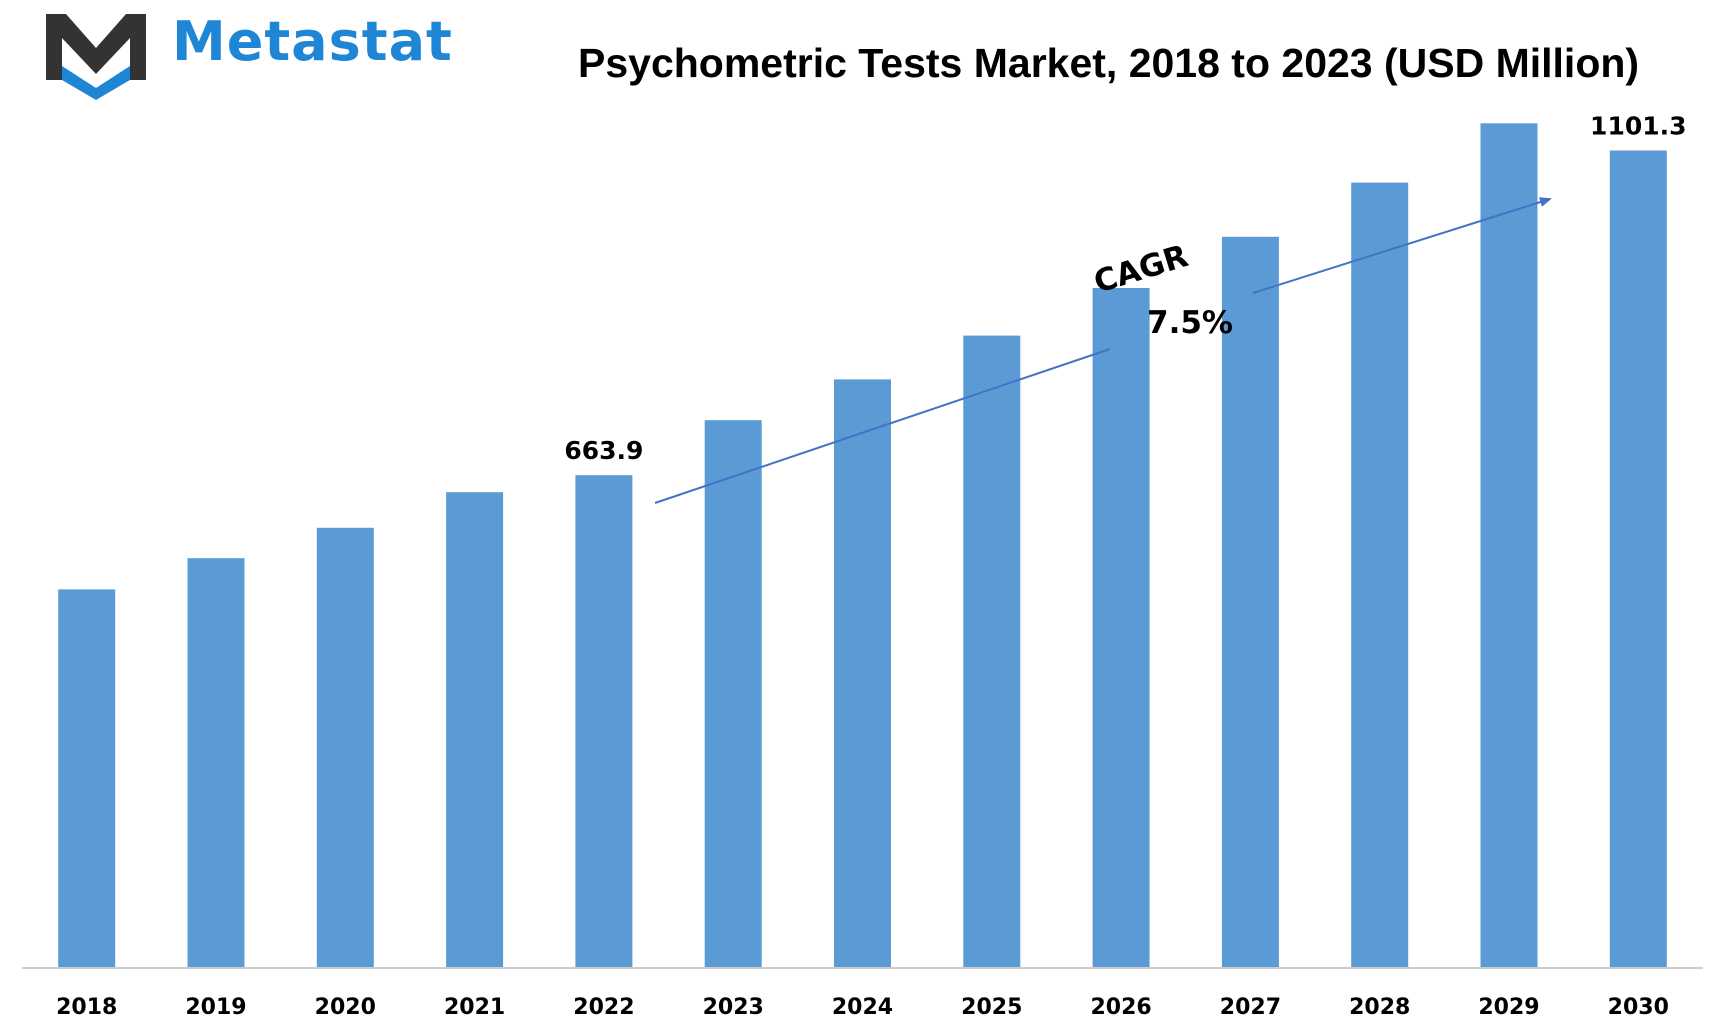 The width and height of the screenshot is (1713, 1031). I want to click on logo-text: Metastat, so click(312, 41).